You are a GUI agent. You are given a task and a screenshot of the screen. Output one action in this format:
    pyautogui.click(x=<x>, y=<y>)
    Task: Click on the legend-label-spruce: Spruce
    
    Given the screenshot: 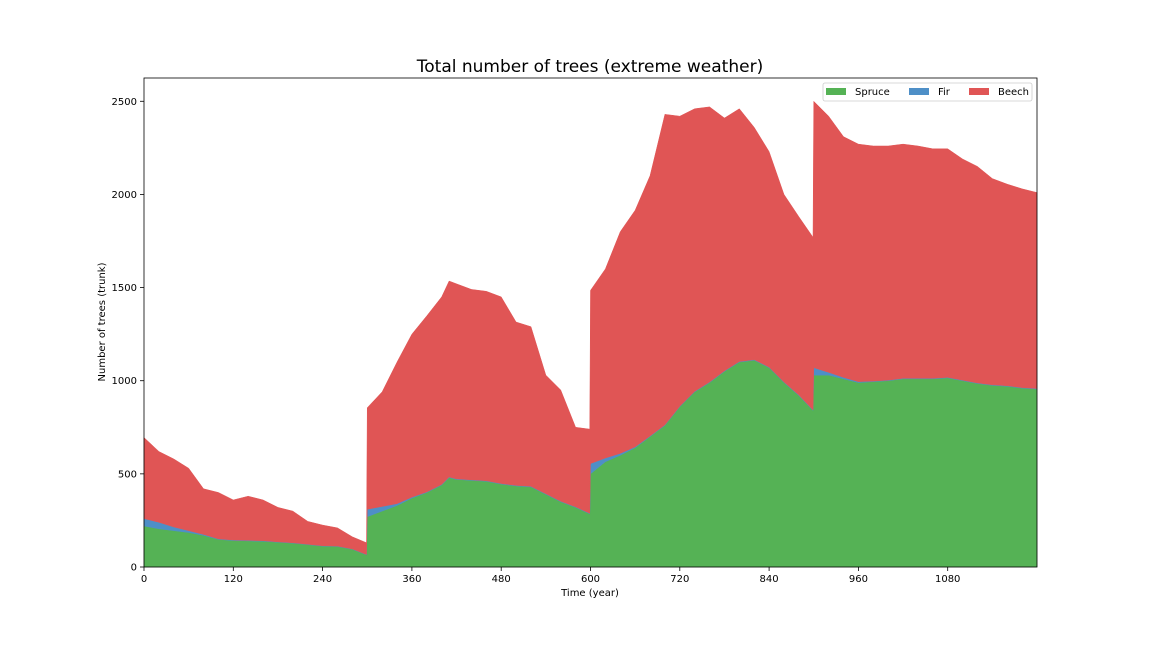 What is the action you would take?
    pyautogui.click(x=872, y=92)
    